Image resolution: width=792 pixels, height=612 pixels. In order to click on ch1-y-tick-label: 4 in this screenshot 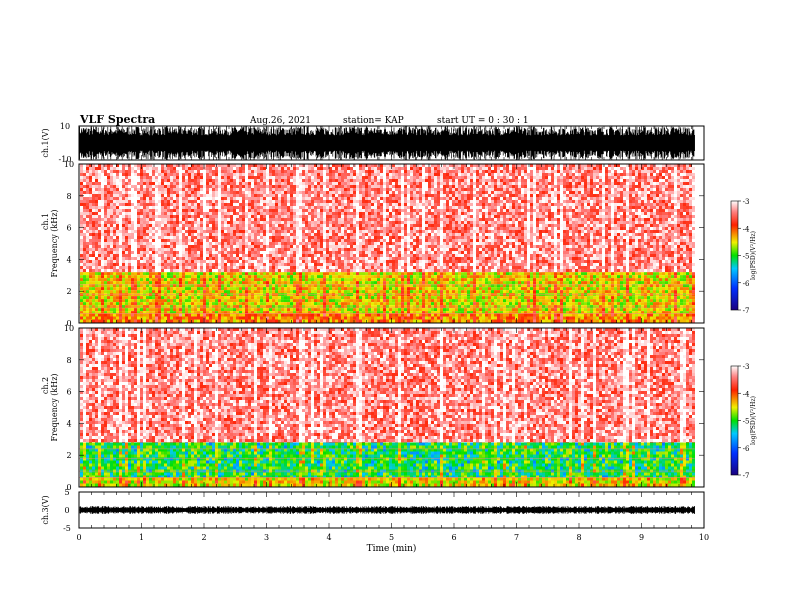, I will do `click(68, 259)`.